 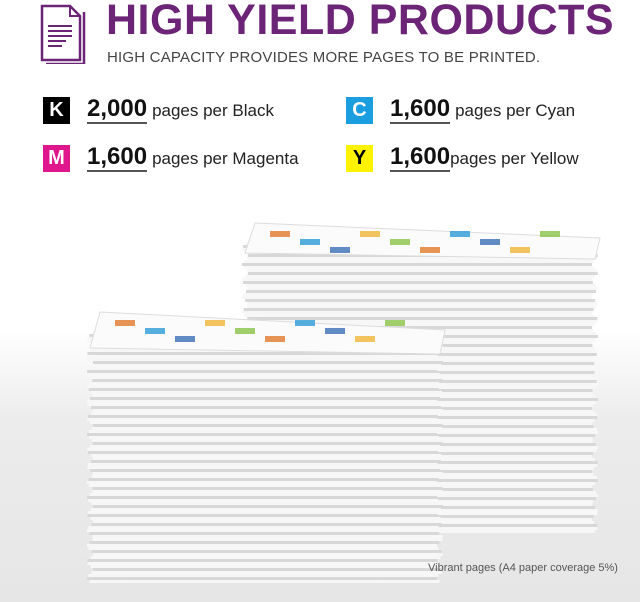 I want to click on yield-label: pages per Magenta, so click(x=225, y=158).